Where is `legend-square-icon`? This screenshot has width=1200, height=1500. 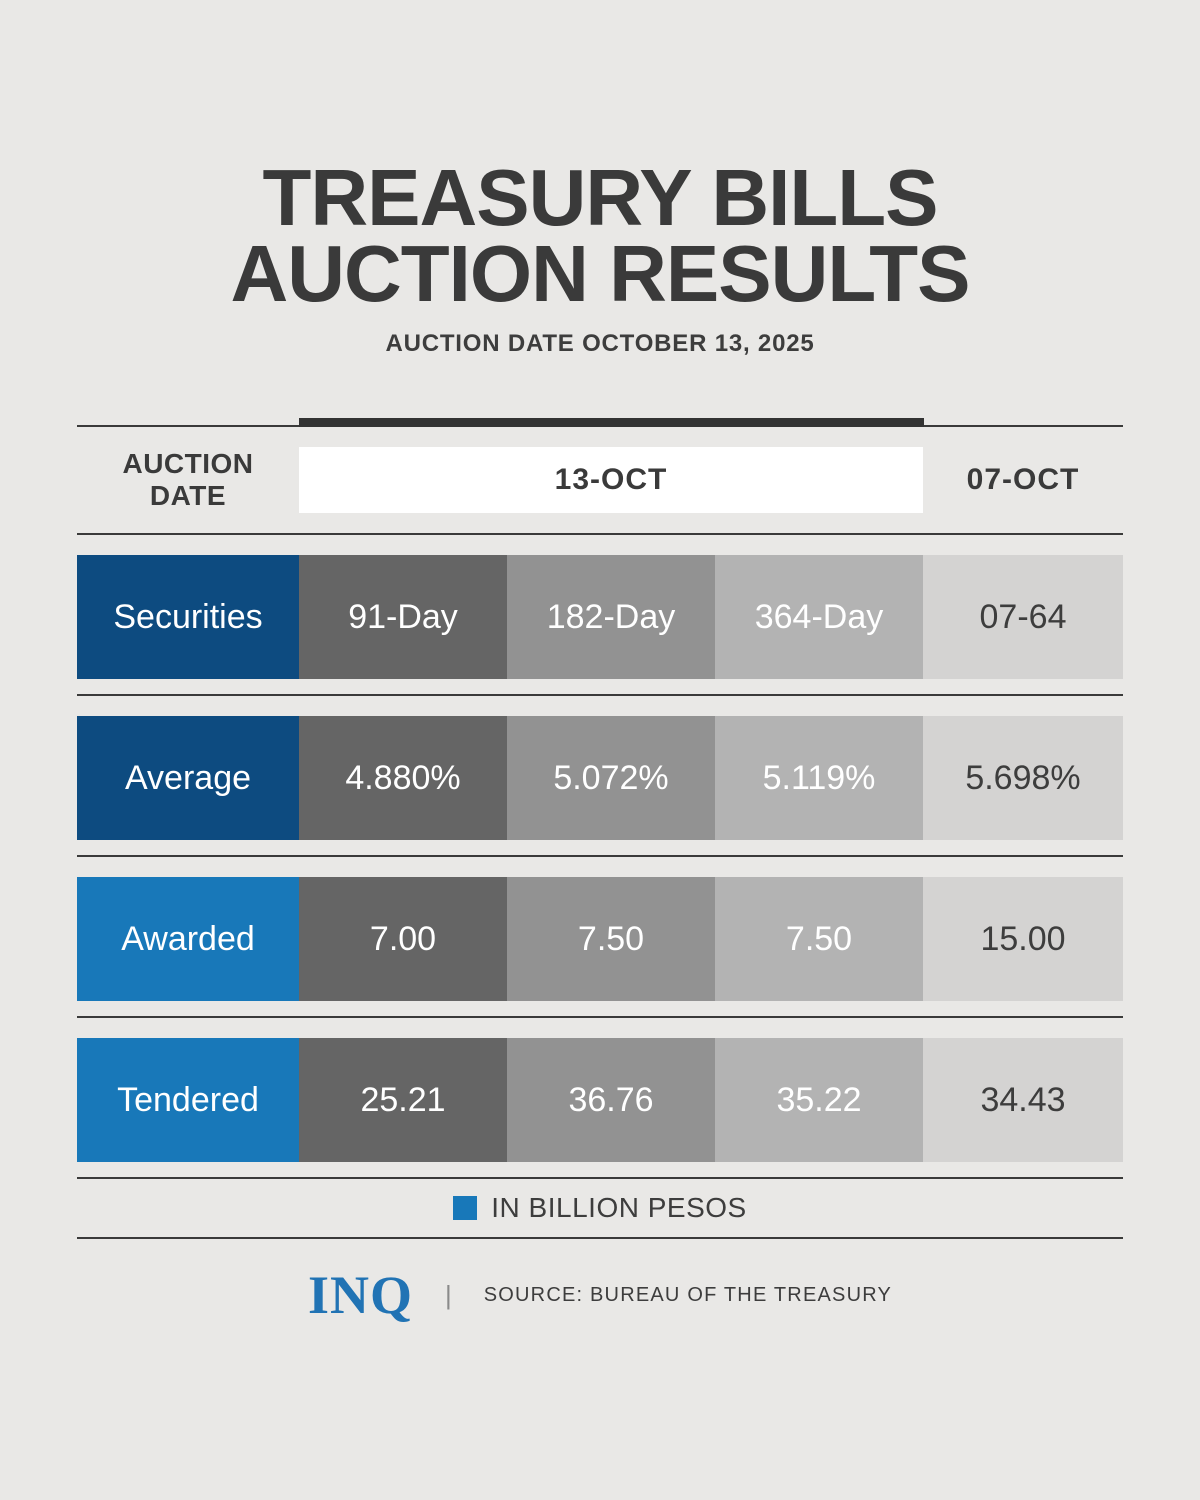 legend-square-icon is located at coordinates (465, 1208).